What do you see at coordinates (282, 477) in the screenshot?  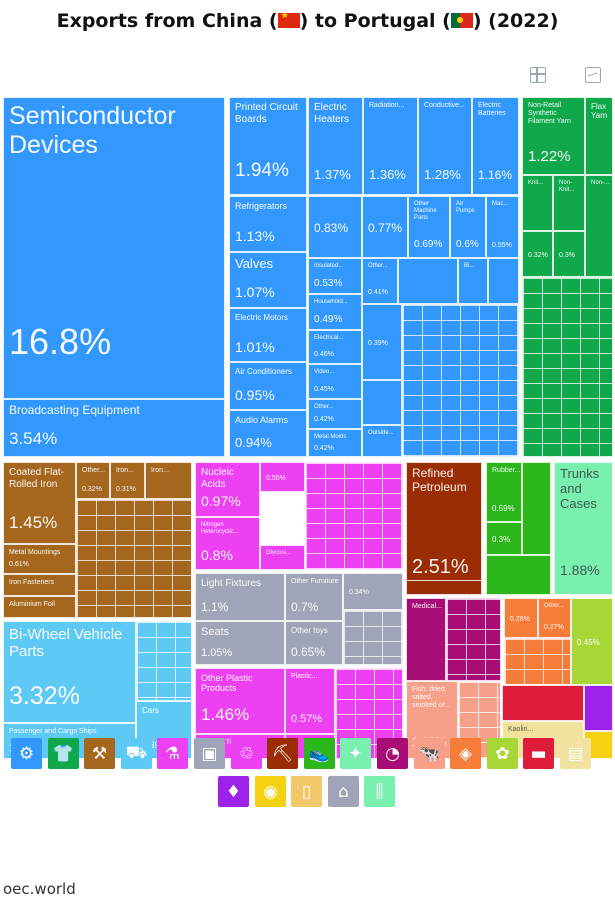 I see `treemap-tile: 0.55%` at bounding box center [282, 477].